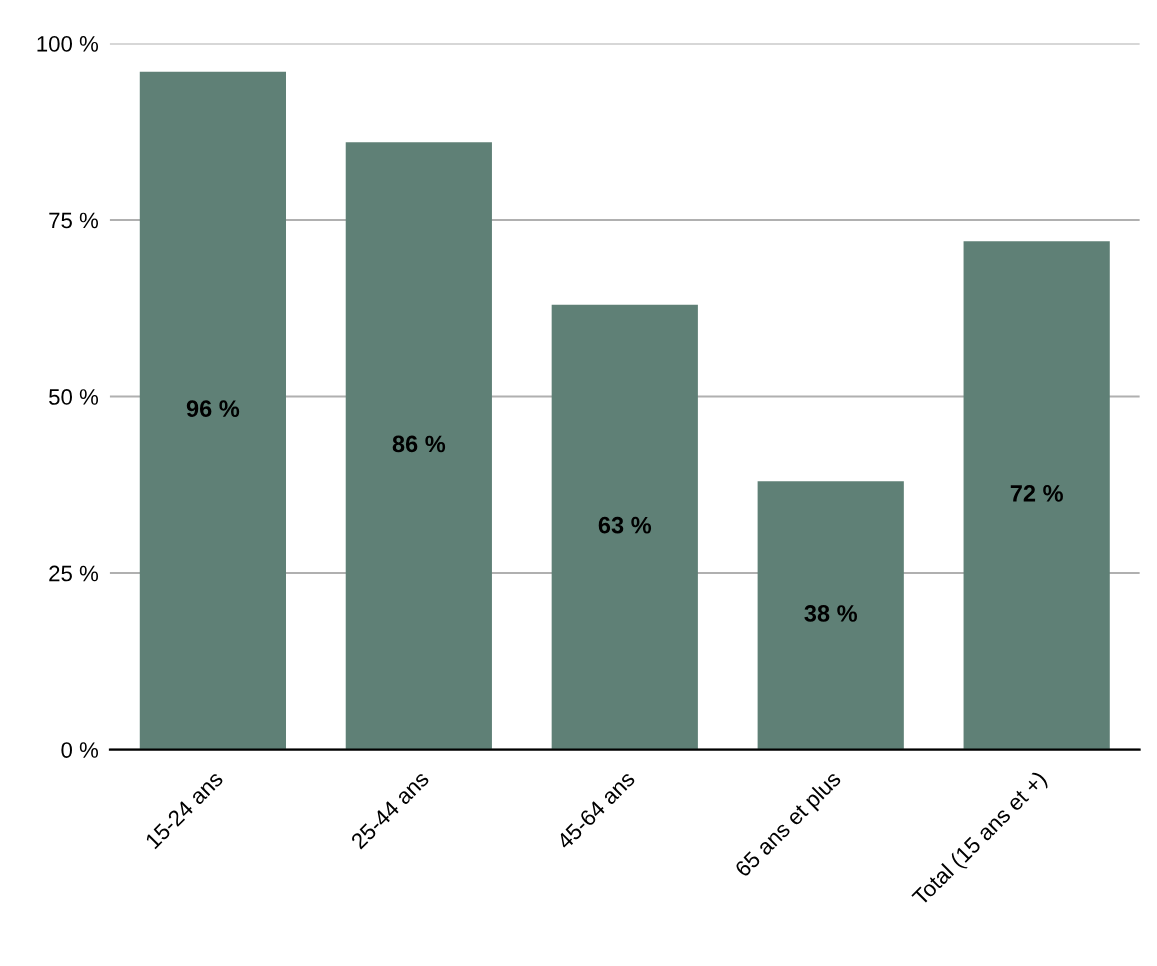 This screenshot has height=966, width=1157. I want to click on y-tick-label: 75 %, so click(74, 220).